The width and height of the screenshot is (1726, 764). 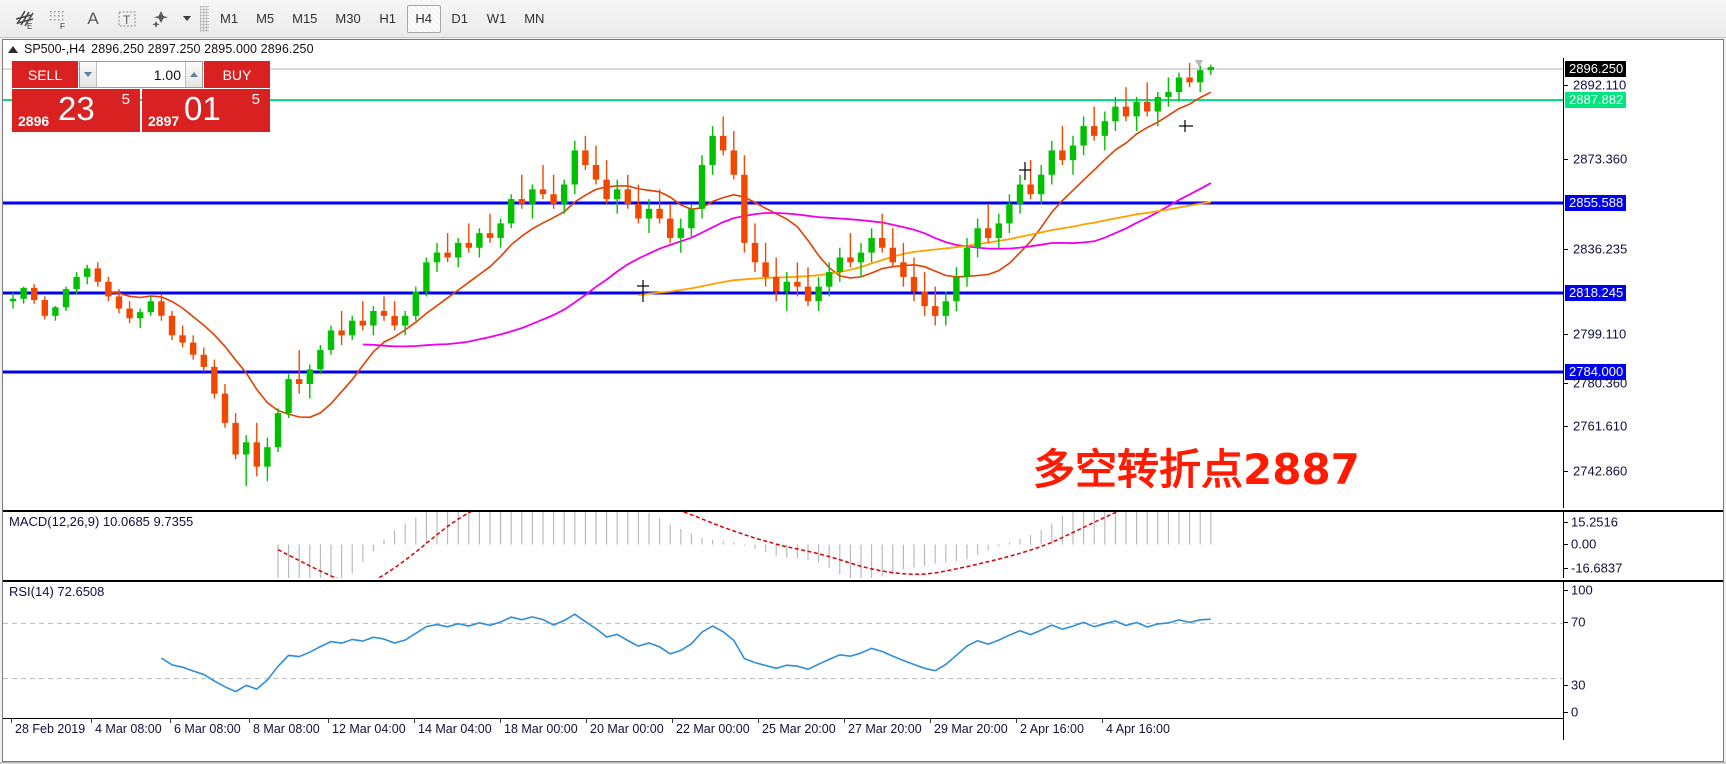 What do you see at coordinates (744, 545) in the screenshot?
I see `macd-svg` at bounding box center [744, 545].